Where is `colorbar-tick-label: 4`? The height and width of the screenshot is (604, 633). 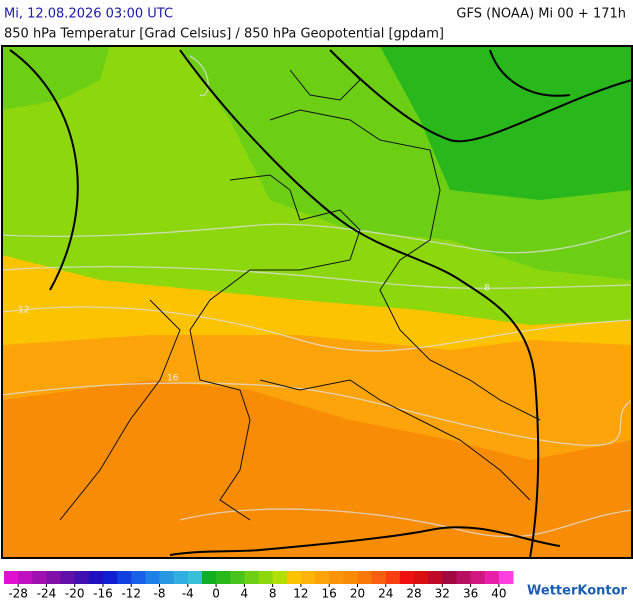 colorbar-tick-label: 4 is located at coordinates (245, 594).